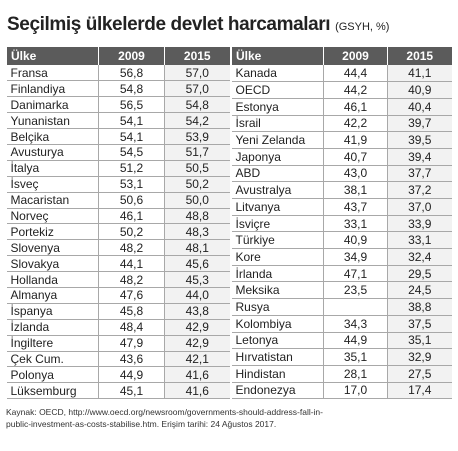  I want to click on table-row: Litvanya 43,7 37,0, so click(341, 207).